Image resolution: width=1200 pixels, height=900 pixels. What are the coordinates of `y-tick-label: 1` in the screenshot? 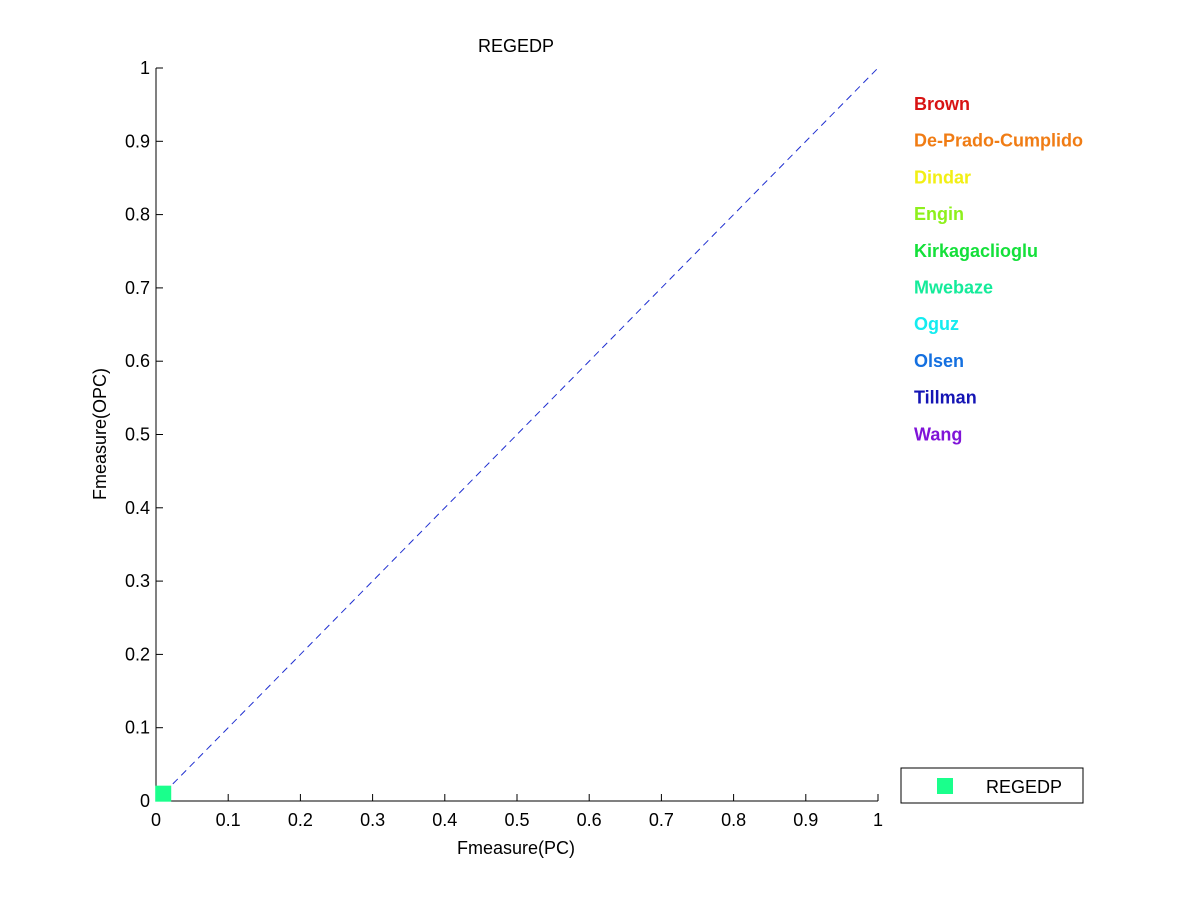 It's located at (145, 68).